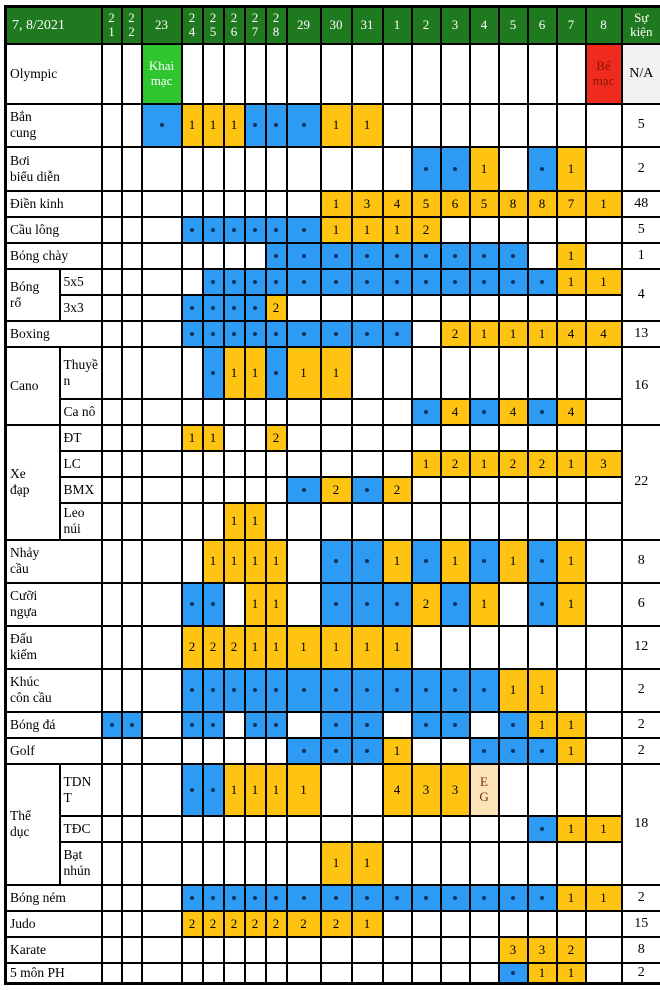 Image resolution: width=660 pixels, height=990 pixels. What do you see at coordinates (641, 125) in the screenshot?
I see `event-count-cell: 5` at bounding box center [641, 125].